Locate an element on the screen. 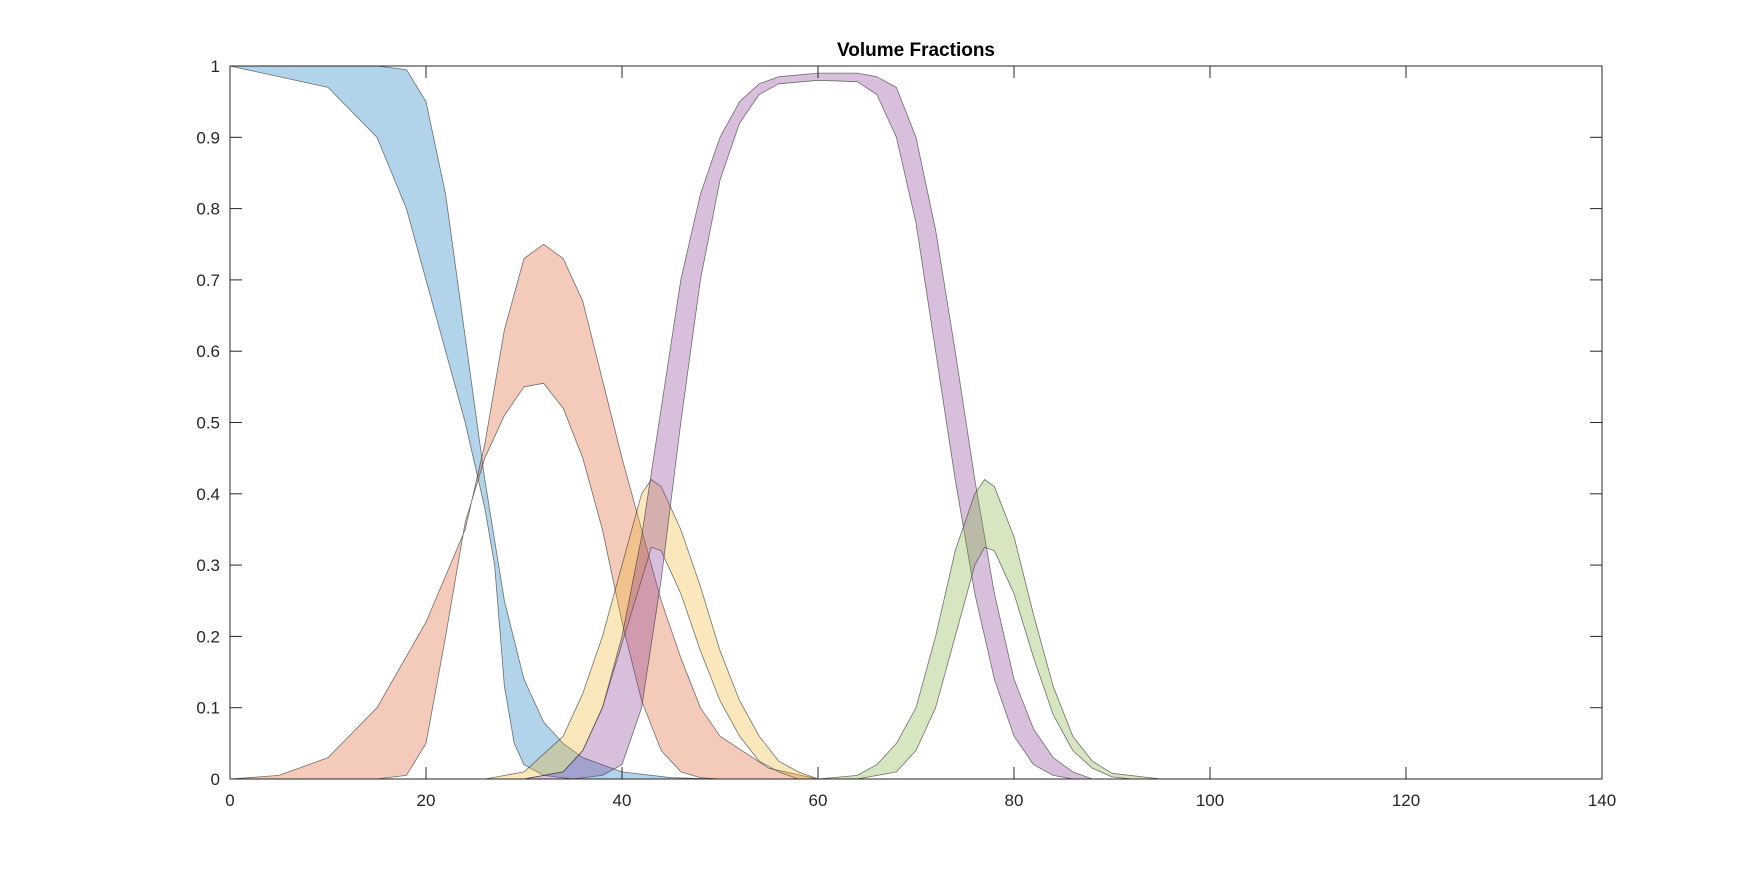 The image size is (1764, 872). x-tick-label: 100 is located at coordinates (1210, 800).